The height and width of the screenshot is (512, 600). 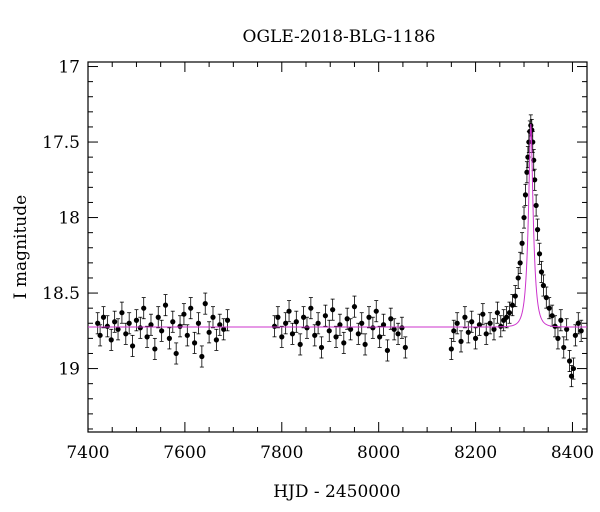 I want to click on x-tick-label: 8200, so click(x=475, y=453).